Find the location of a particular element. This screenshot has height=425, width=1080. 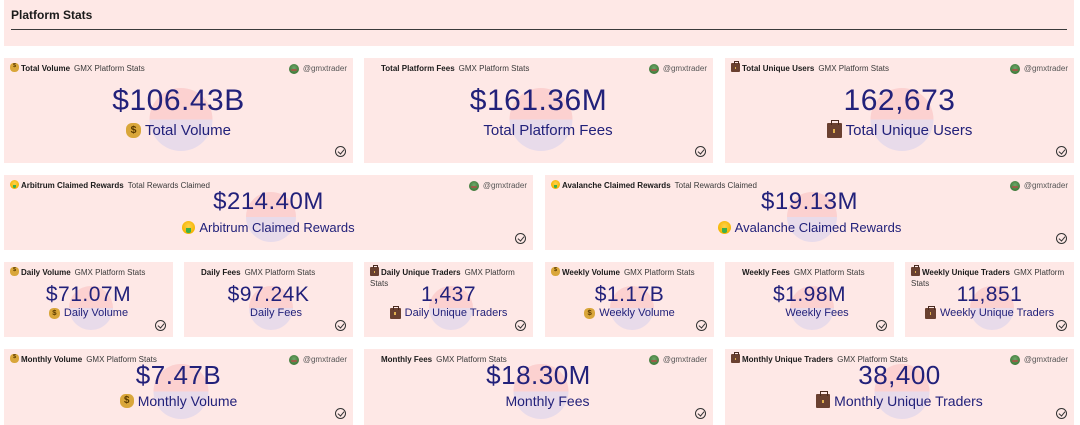

stat-label: Daily Fees is located at coordinates (268, 313).